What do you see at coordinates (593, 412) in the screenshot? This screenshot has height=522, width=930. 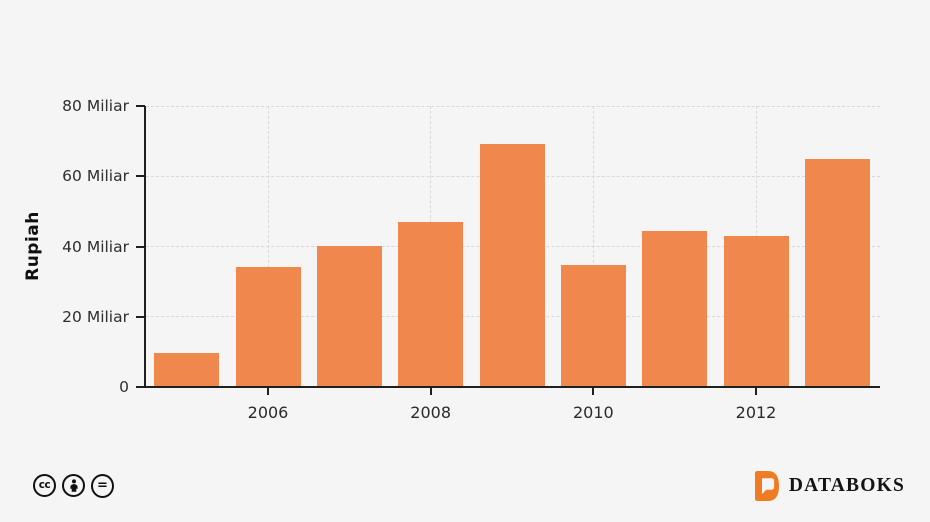 I see `x-tick-label: 2010` at bounding box center [593, 412].